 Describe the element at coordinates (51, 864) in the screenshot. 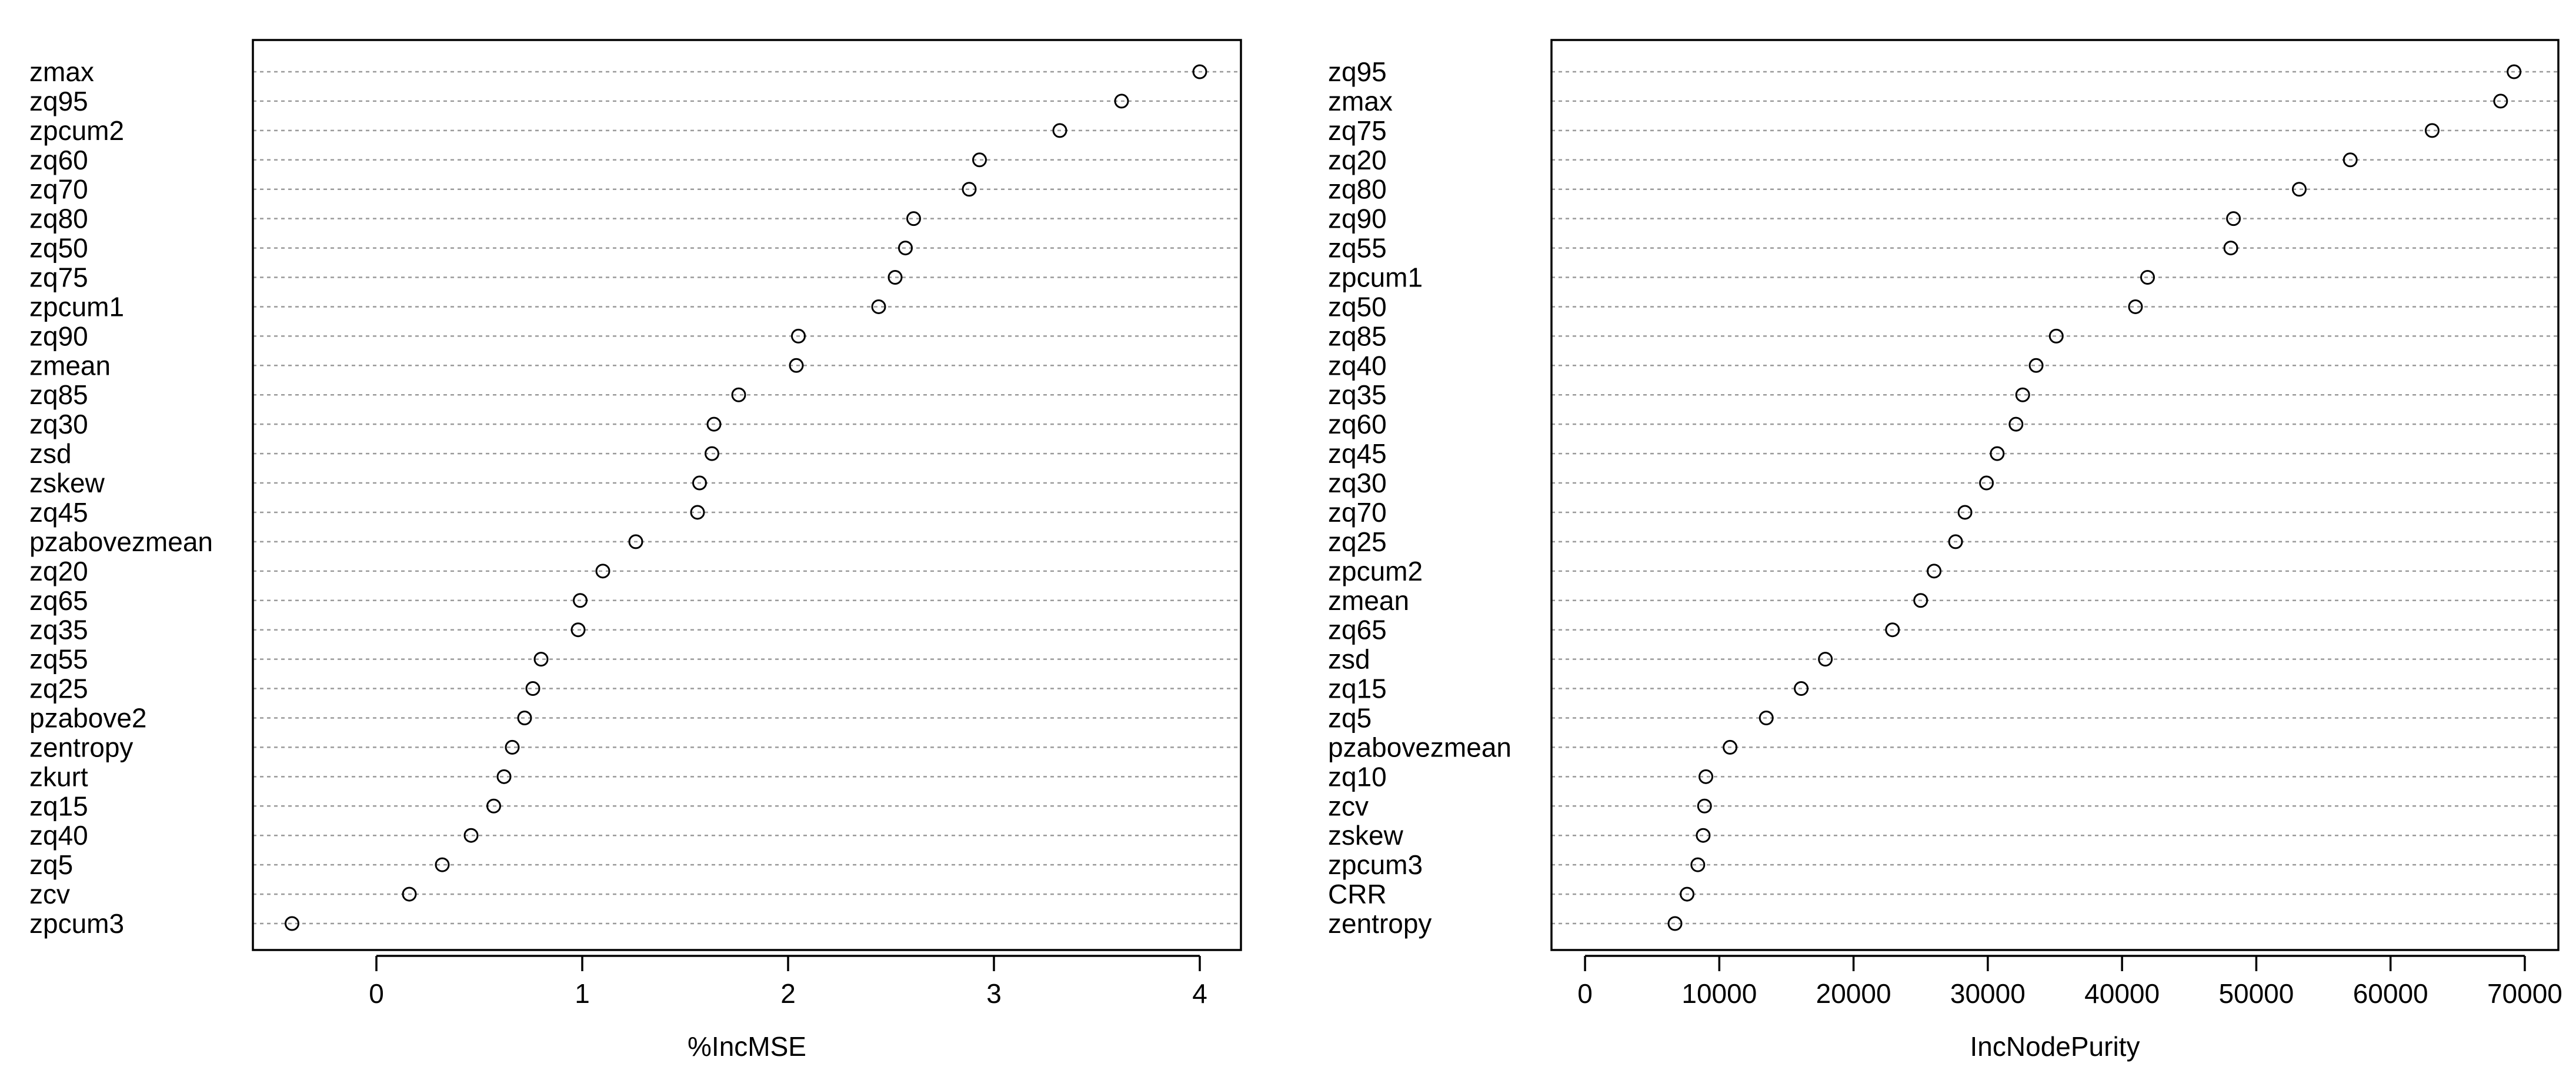

I see `category-label: zq5` at that location.